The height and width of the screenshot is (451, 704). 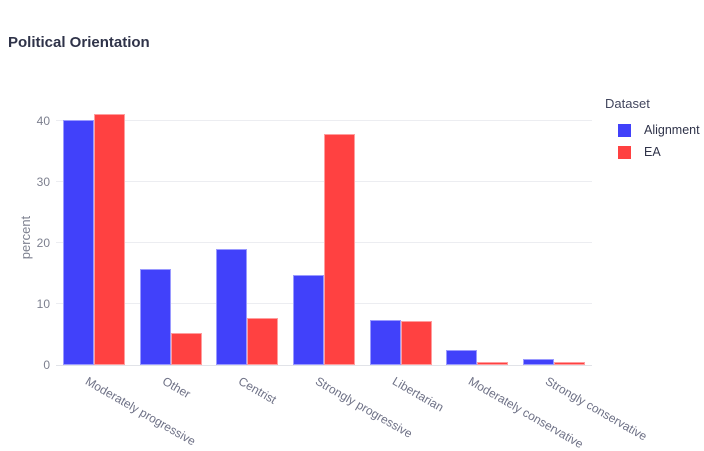 What do you see at coordinates (46, 365) in the screenshot?
I see `y-tick-label-0: 0` at bounding box center [46, 365].